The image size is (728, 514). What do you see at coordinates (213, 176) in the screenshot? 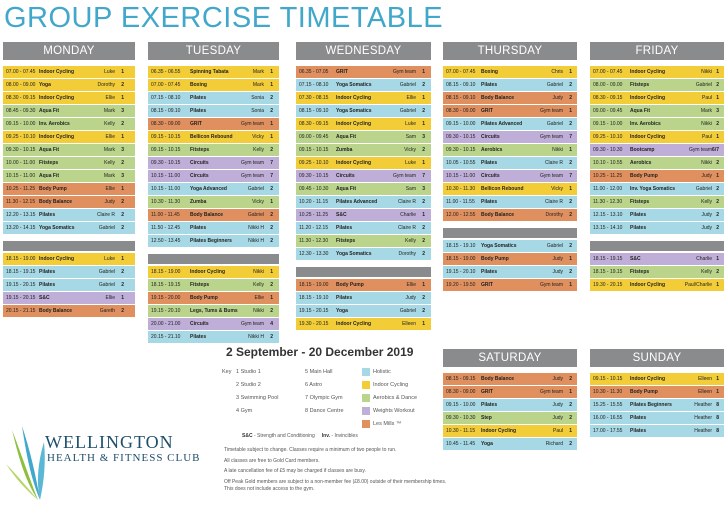
I see `class-row: 10.15 - 11.00 Circuits Gym team 7` at bounding box center [213, 176].